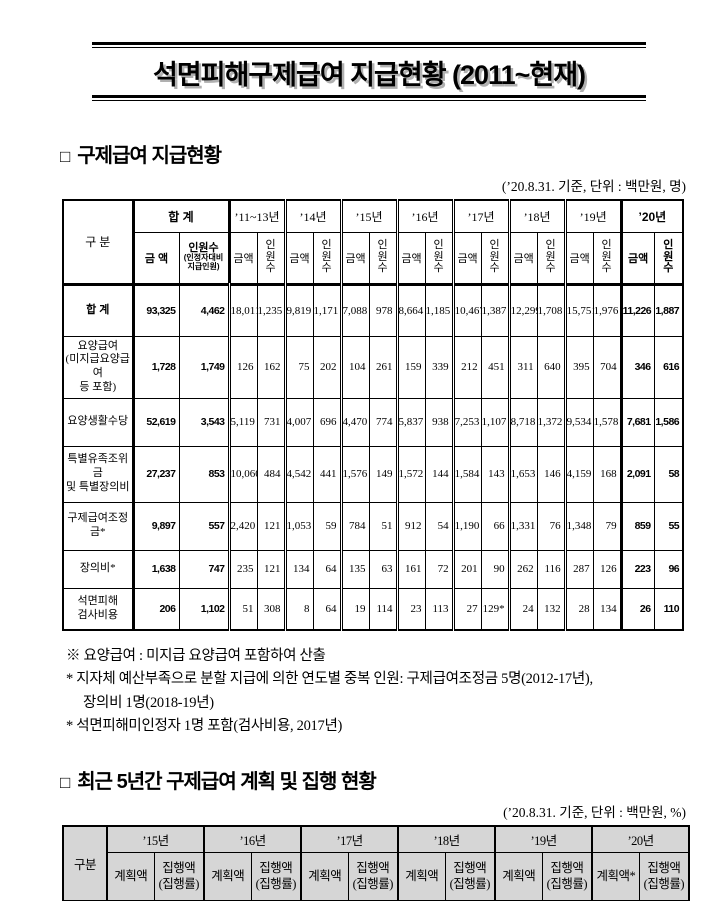  I want to click on value-cell: 9,897, so click(155, 526).